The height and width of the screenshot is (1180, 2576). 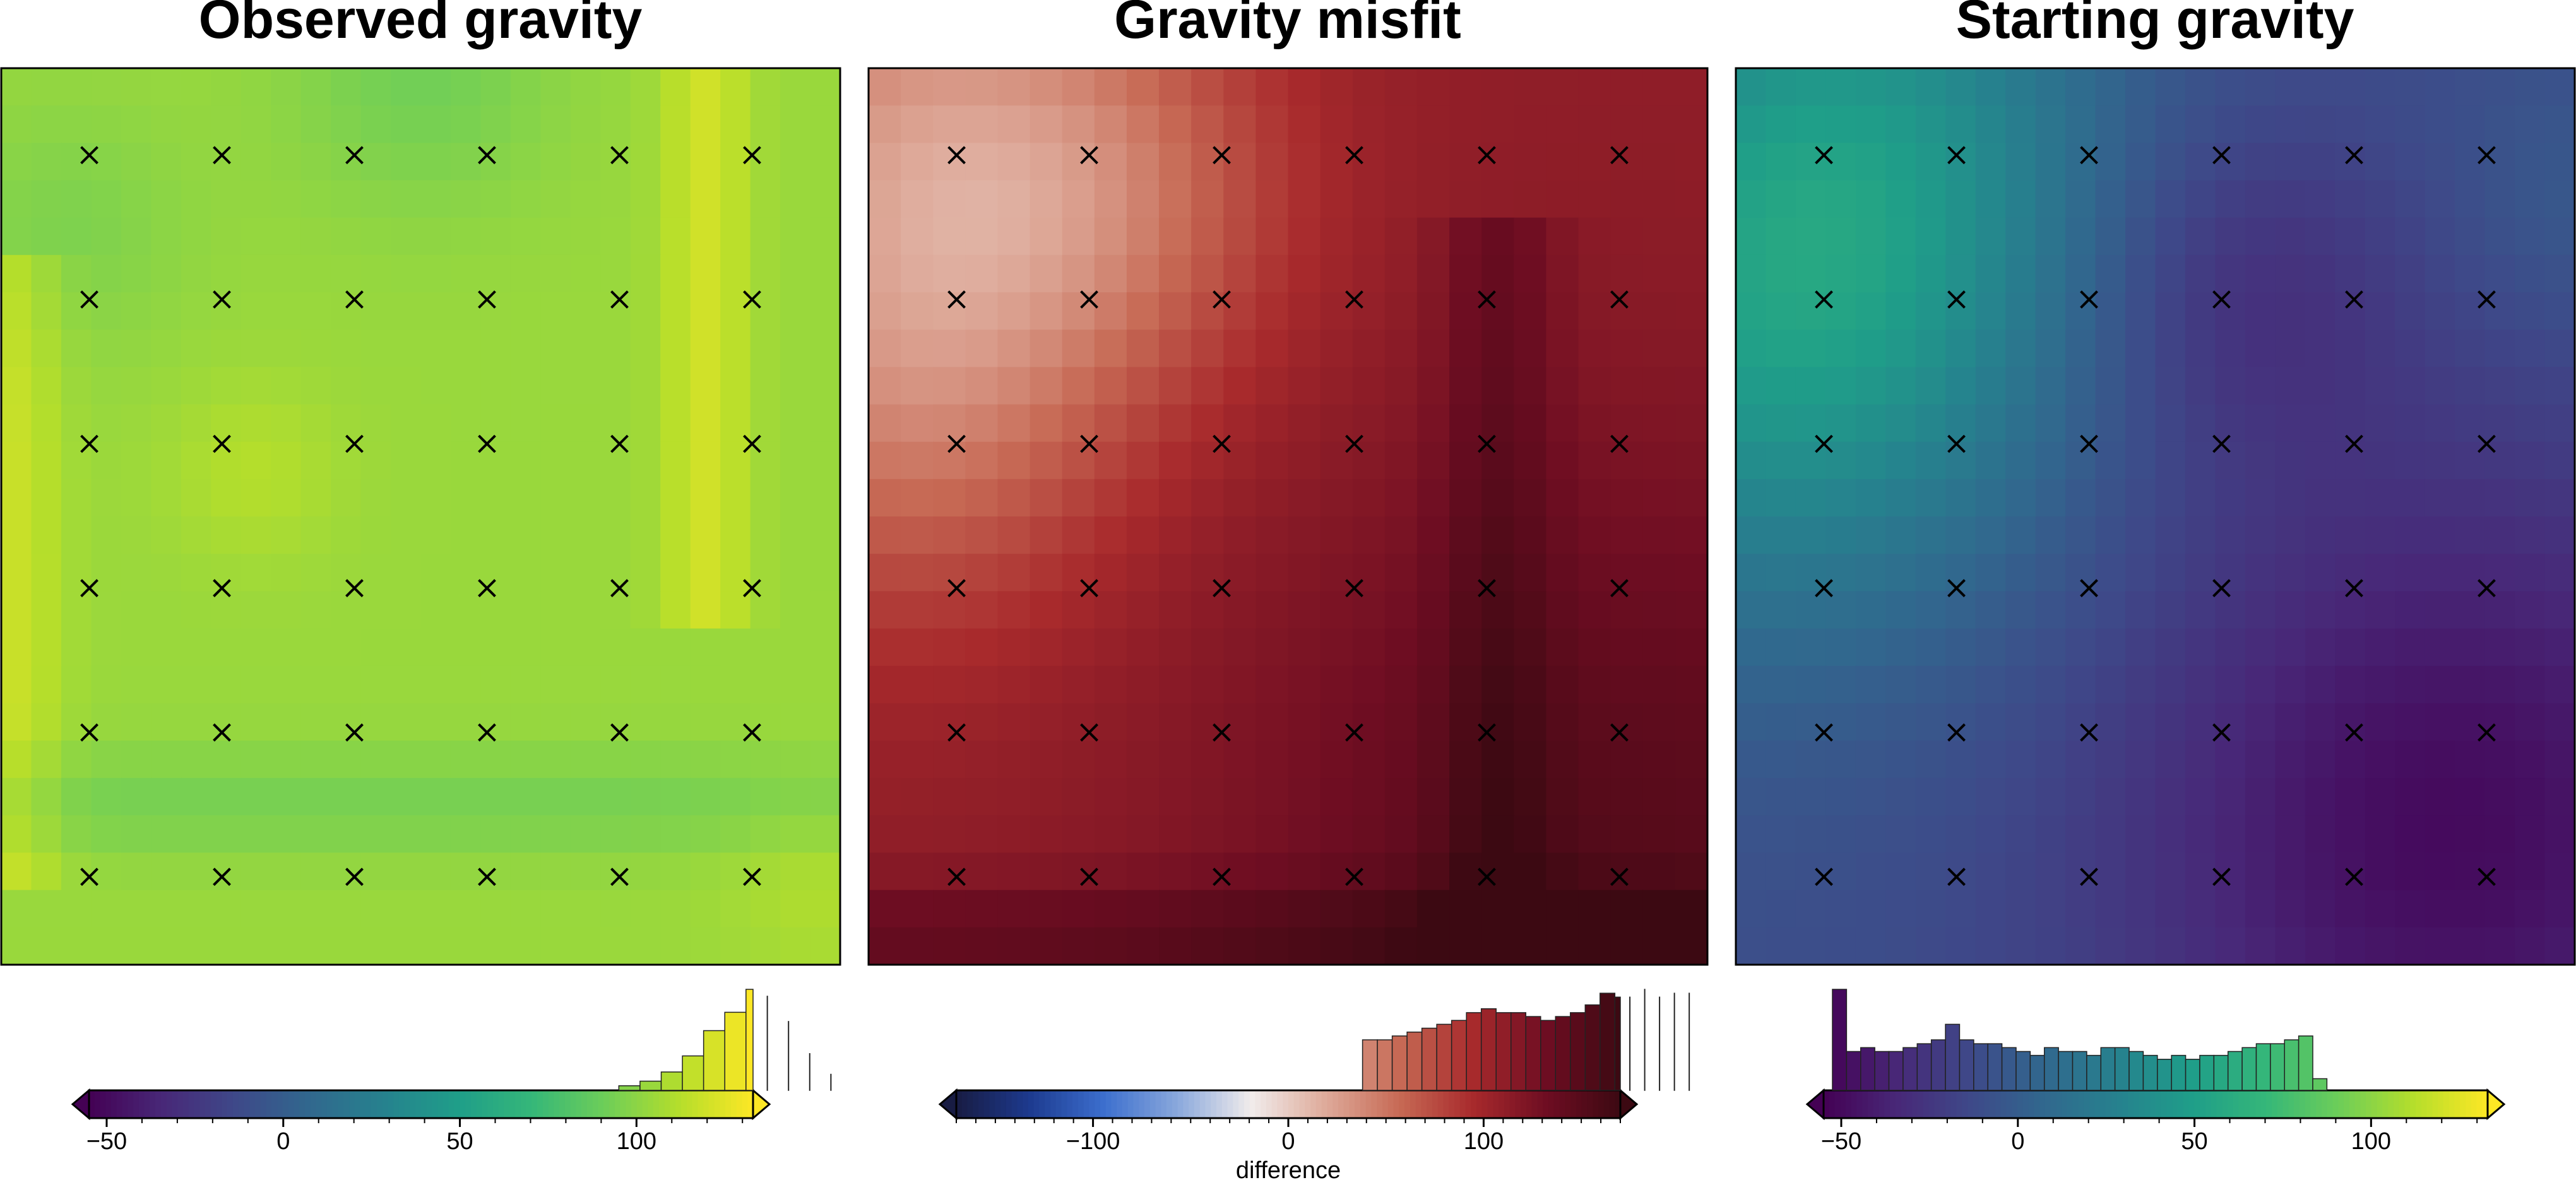 What do you see at coordinates (2017, 1141) in the screenshot?
I see `colorbar-tick-label: 0` at bounding box center [2017, 1141].